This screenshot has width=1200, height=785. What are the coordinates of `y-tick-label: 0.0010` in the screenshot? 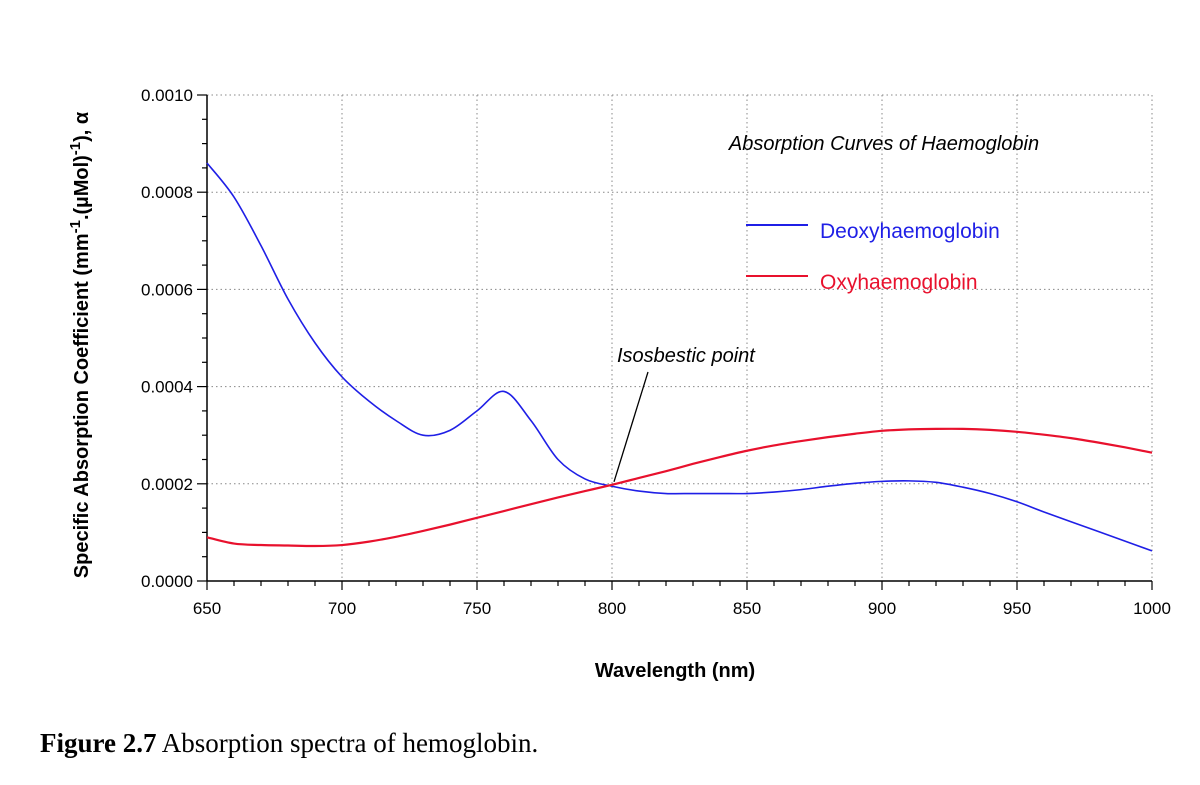 It's located at (167, 95).